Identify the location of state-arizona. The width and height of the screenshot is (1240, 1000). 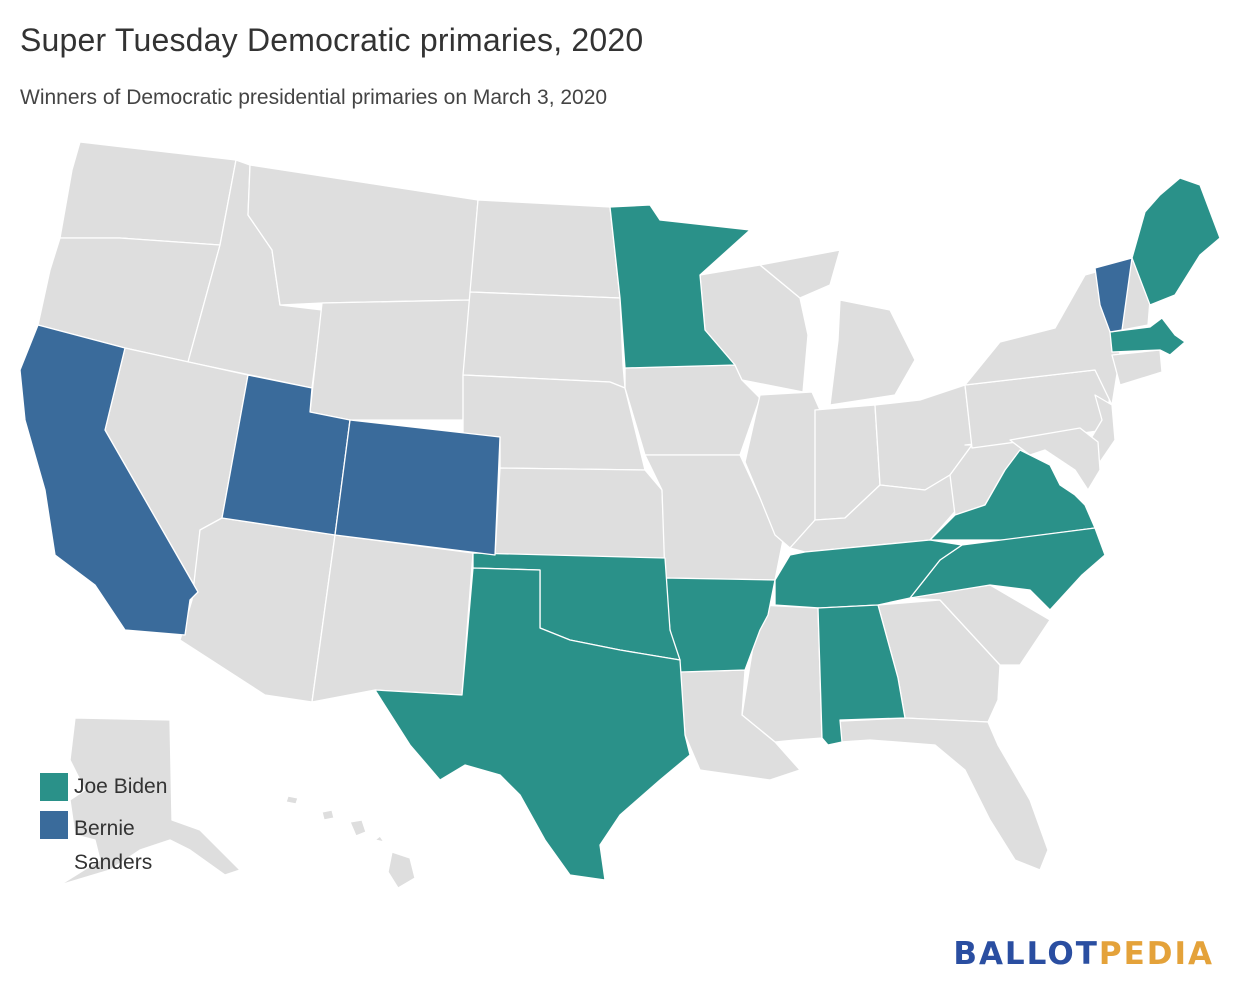
(257, 610).